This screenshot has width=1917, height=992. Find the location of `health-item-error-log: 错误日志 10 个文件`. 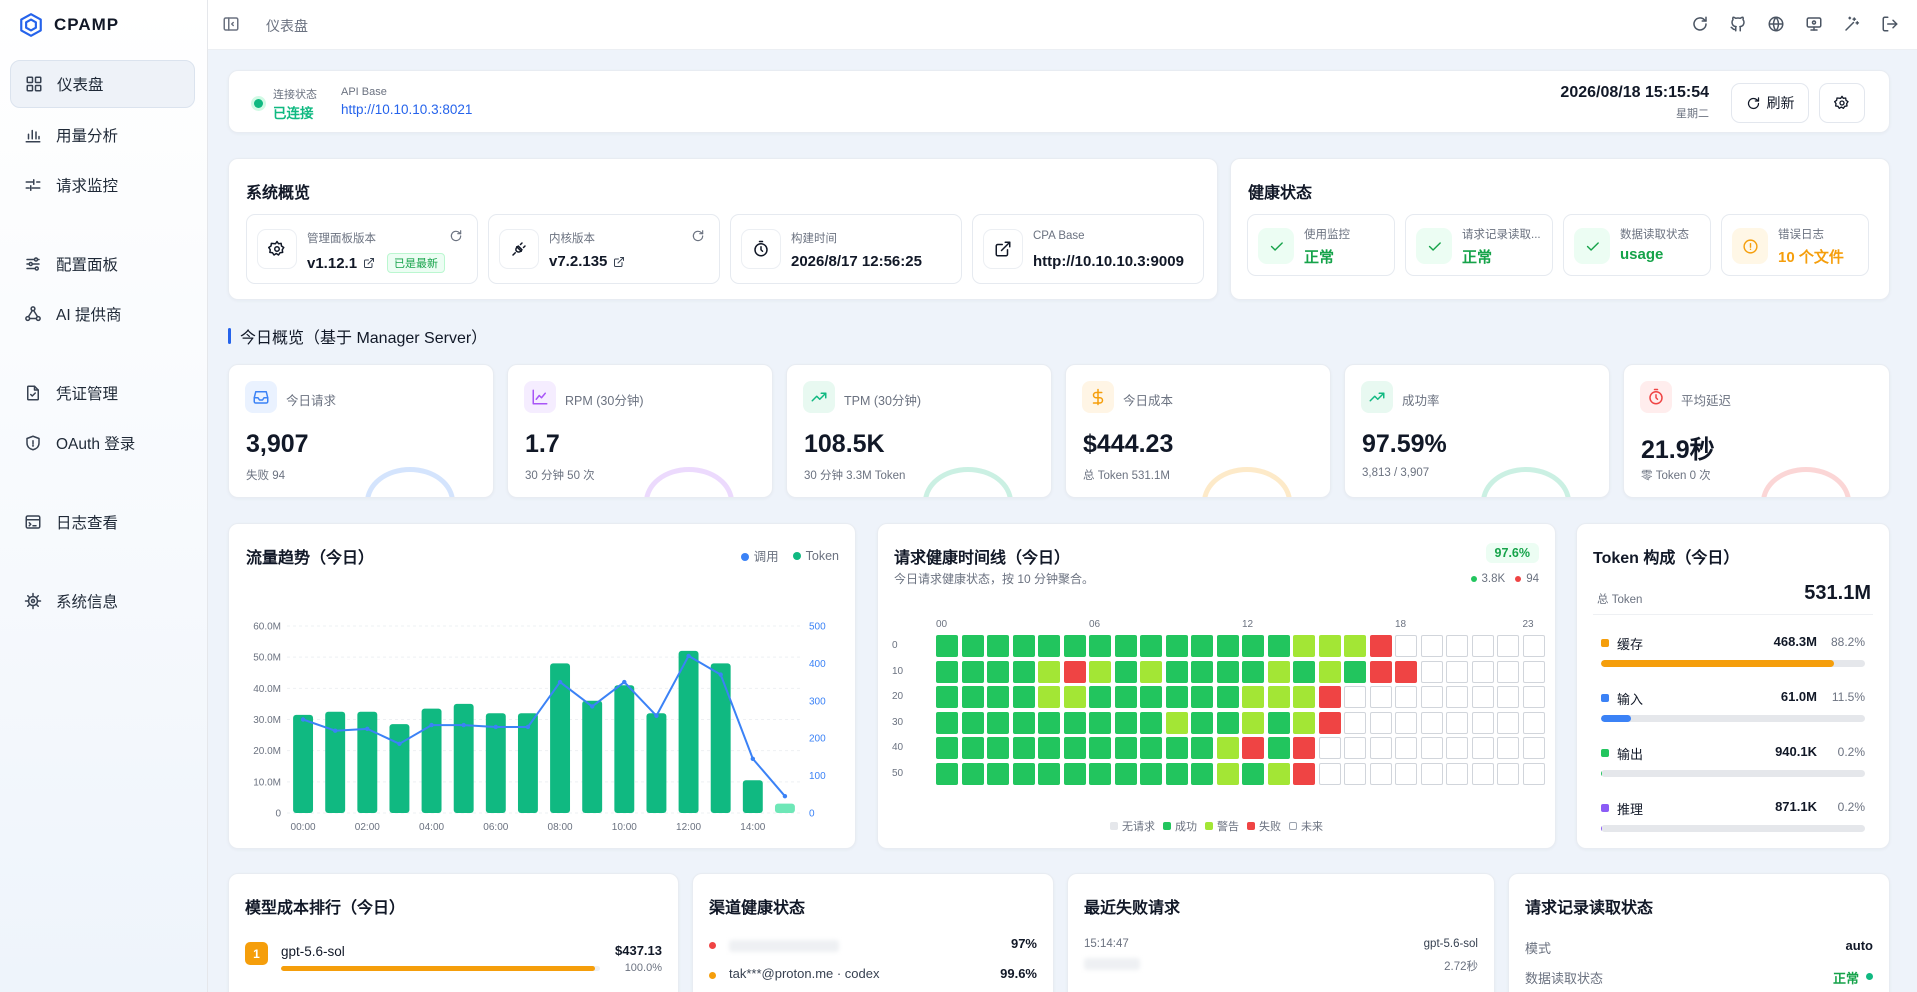

health-item-error-log: 错误日志 10 个文件 is located at coordinates (1795, 245).